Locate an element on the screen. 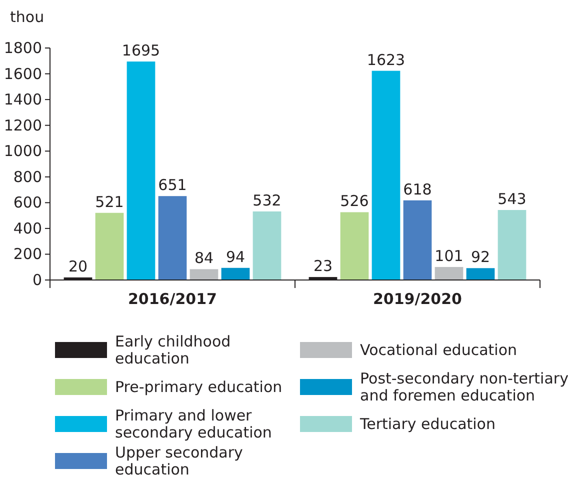  x-tick-label: 2016/2017 is located at coordinates (172, 299).